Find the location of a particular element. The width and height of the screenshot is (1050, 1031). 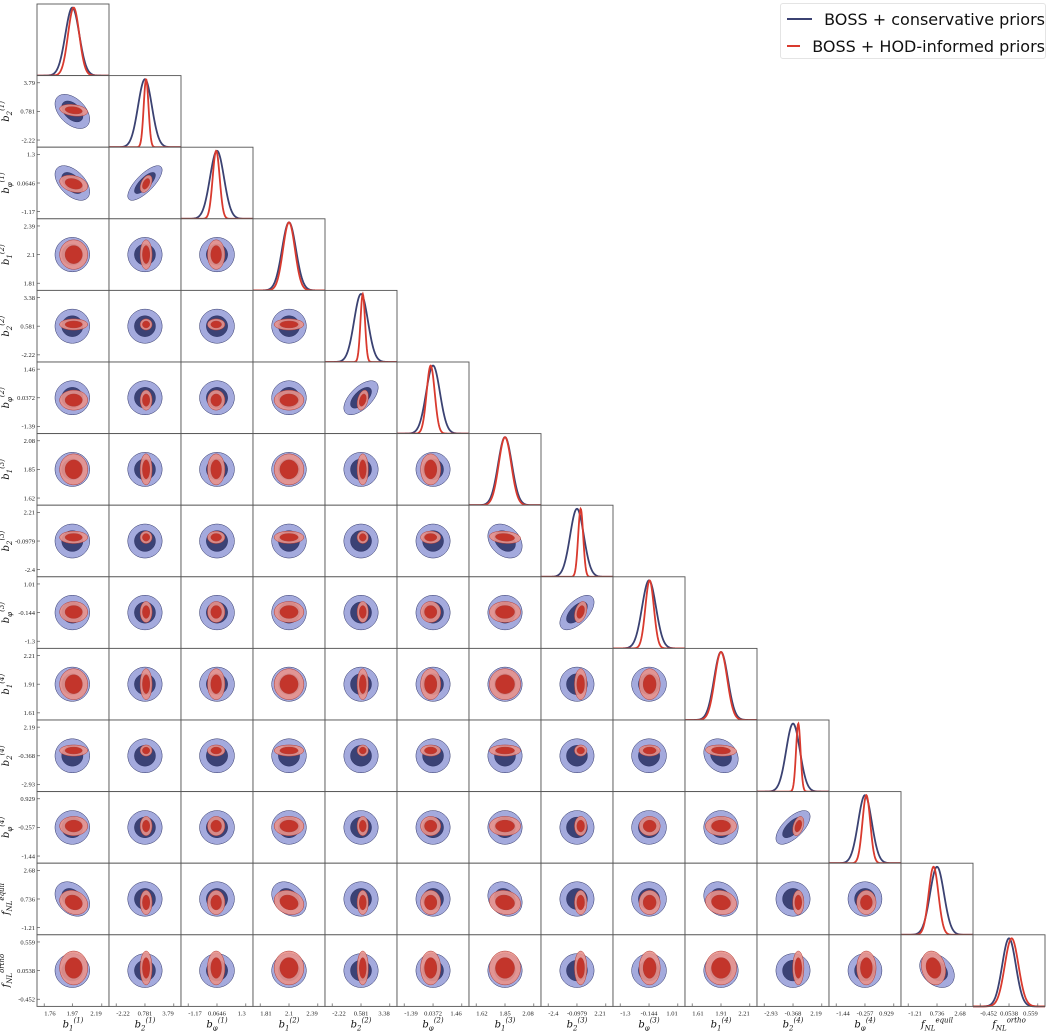

y-tick-label: -0.0979 is located at coordinates (25, 541).